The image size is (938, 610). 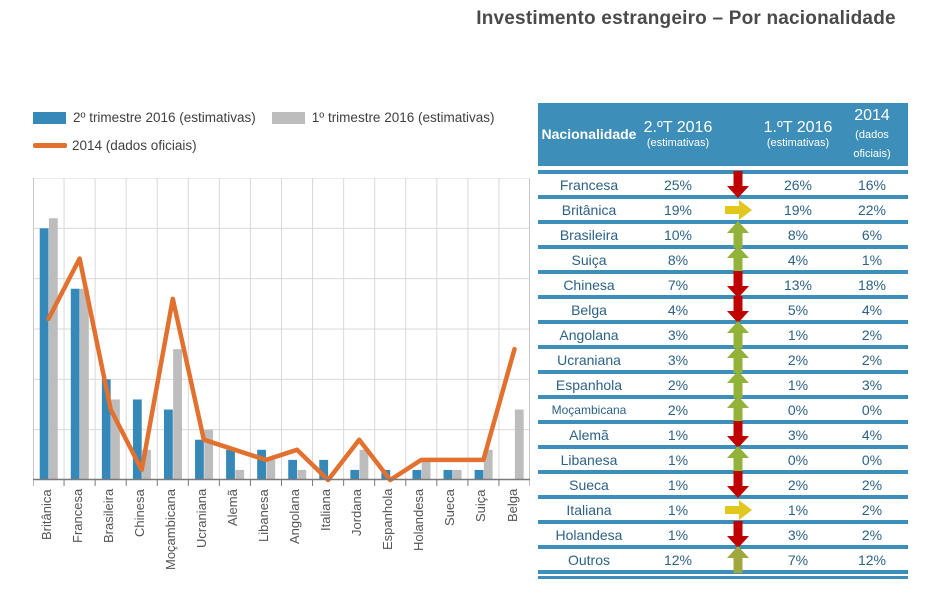 What do you see at coordinates (137, 439) in the screenshot?
I see `bar-q2-Chinesa` at bounding box center [137, 439].